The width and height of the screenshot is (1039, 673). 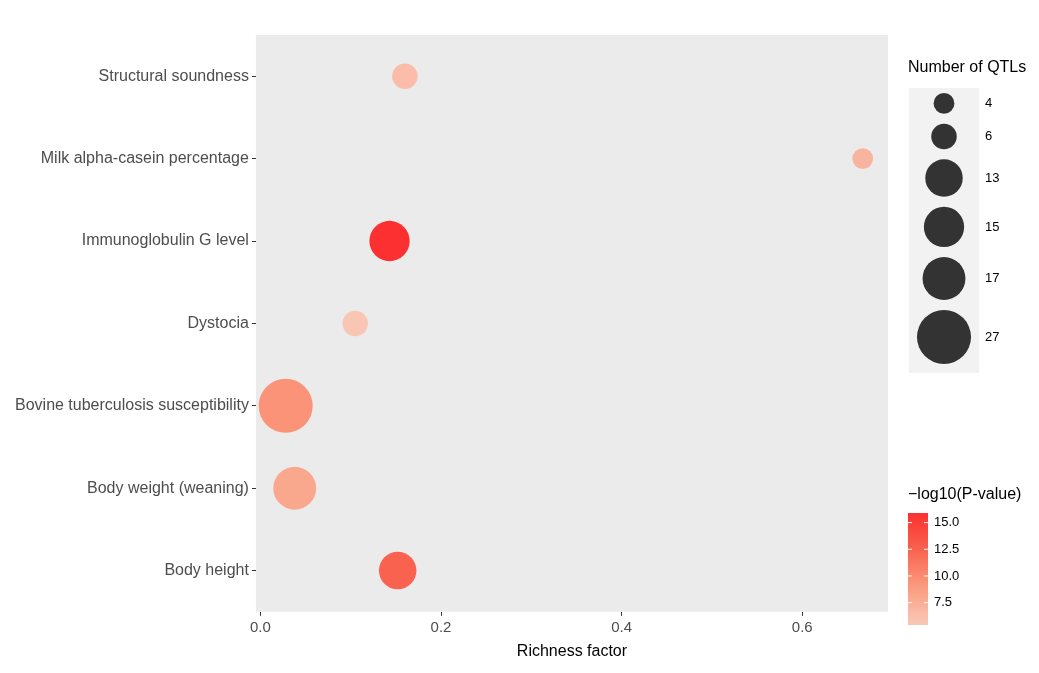 I want to click on x-tick-label: 0.6, so click(x=802, y=626).